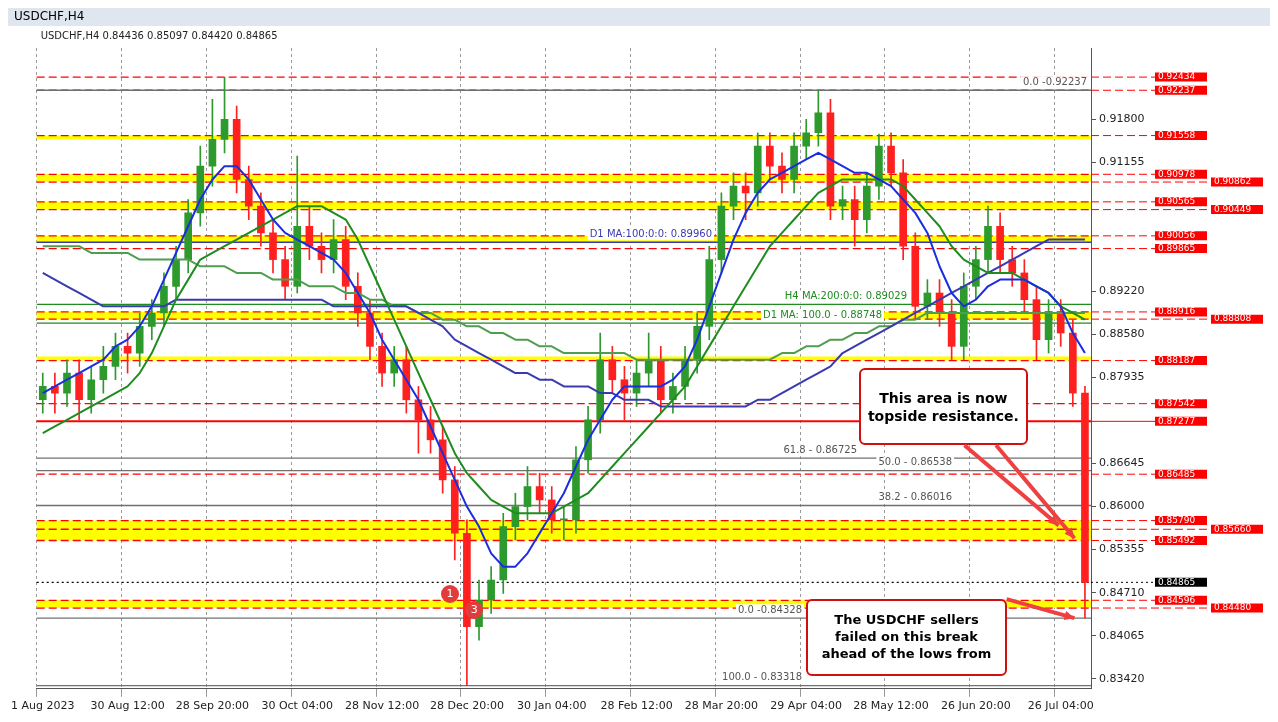 This screenshot has width=1278, height=722. What do you see at coordinates (1122, 291) in the screenshot?
I see `y-tick-label: 0.89220` at bounding box center [1122, 291].